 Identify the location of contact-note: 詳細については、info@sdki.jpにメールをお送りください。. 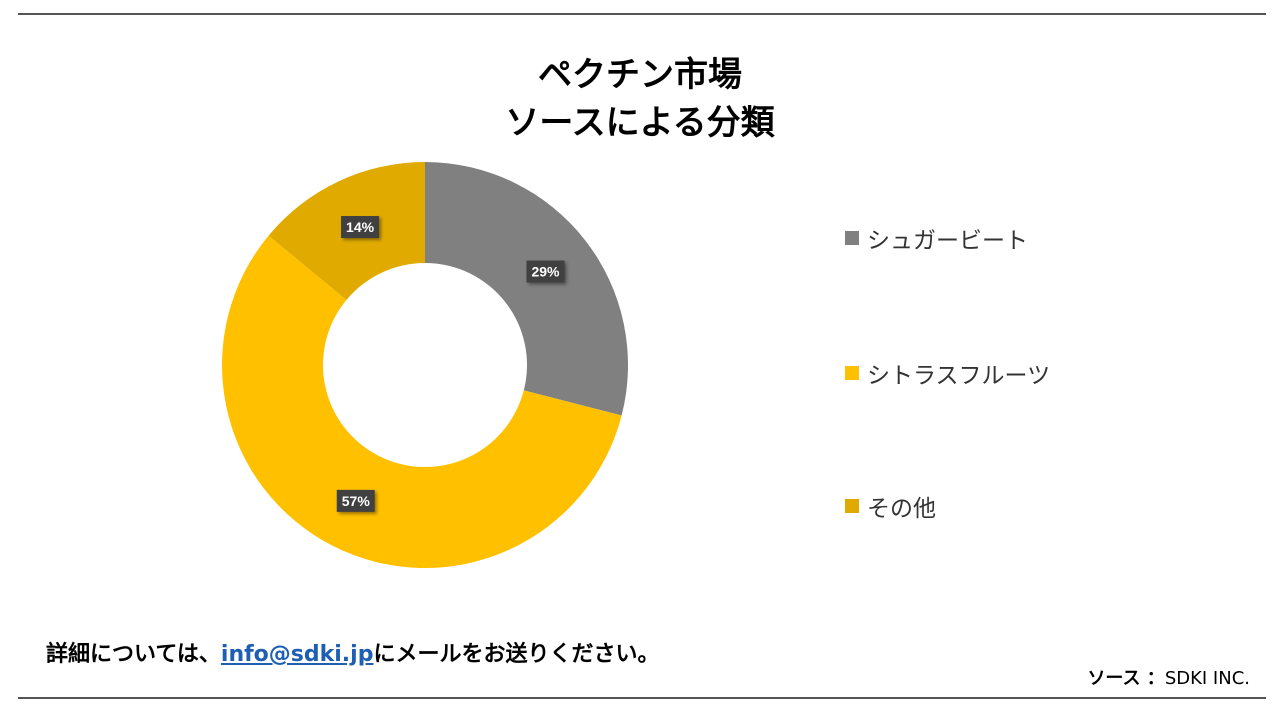
(352, 652).